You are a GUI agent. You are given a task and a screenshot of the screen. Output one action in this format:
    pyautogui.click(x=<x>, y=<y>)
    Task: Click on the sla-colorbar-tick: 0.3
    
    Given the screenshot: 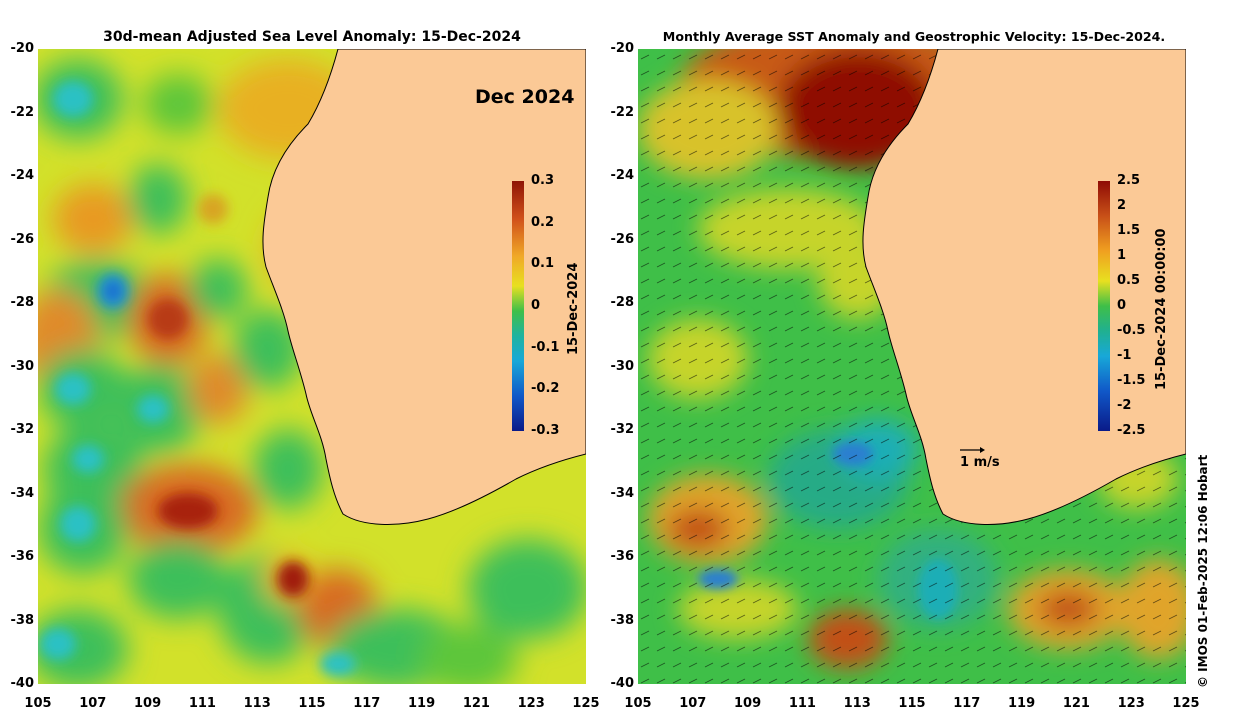 What is the action you would take?
    pyautogui.click(x=543, y=180)
    